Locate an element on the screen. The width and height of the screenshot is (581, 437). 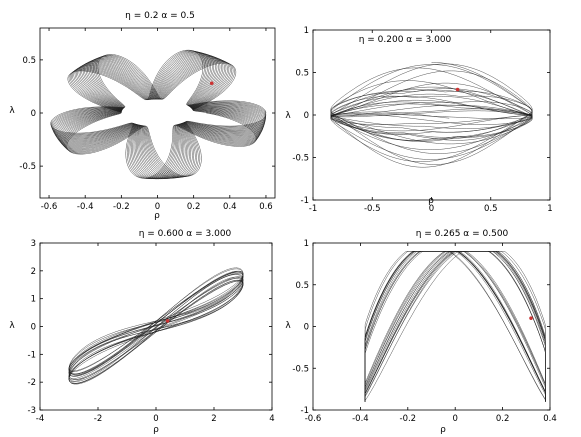
panel-3-xtick-label: 0 is located at coordinates (155, 419).